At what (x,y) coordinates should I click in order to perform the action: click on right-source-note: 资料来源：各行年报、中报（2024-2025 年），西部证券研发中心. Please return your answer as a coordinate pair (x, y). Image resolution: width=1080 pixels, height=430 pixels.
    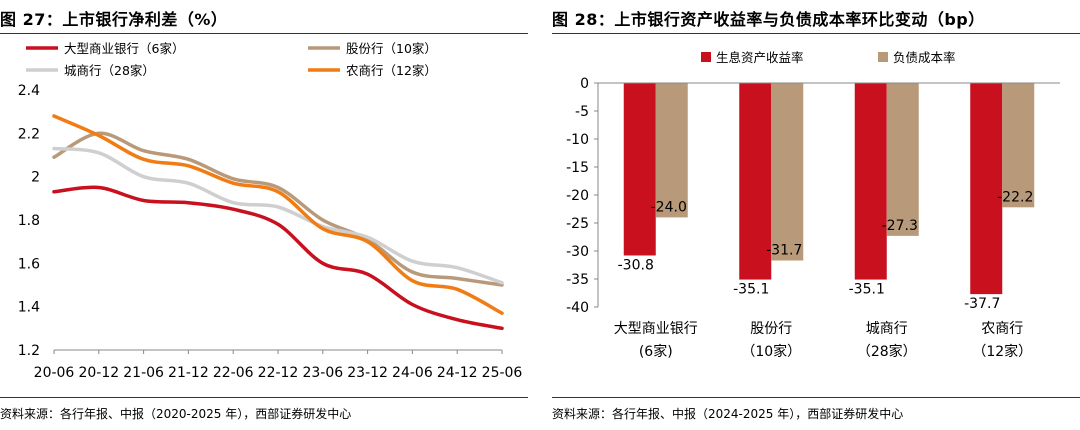
    Looking at the image, I should click on (728, 414).